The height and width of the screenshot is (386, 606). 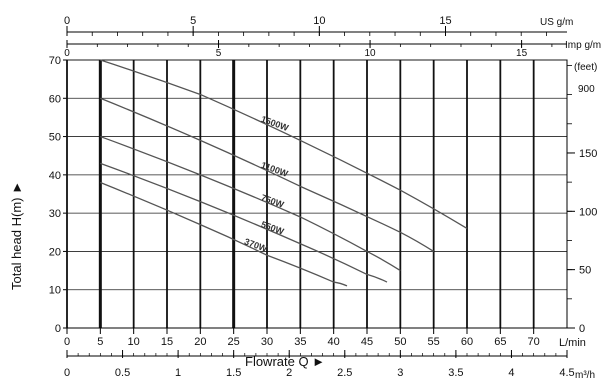 I want to click on curve-label-1100W: 1100W, so click(x=275, y=169).